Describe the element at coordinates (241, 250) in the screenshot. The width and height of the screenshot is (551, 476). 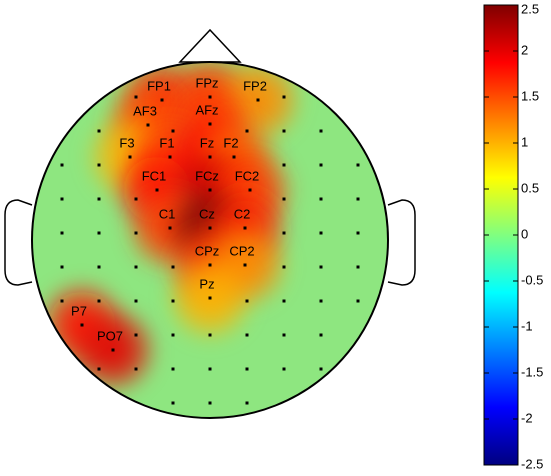
I see `electrode-label: CP2` at that location.